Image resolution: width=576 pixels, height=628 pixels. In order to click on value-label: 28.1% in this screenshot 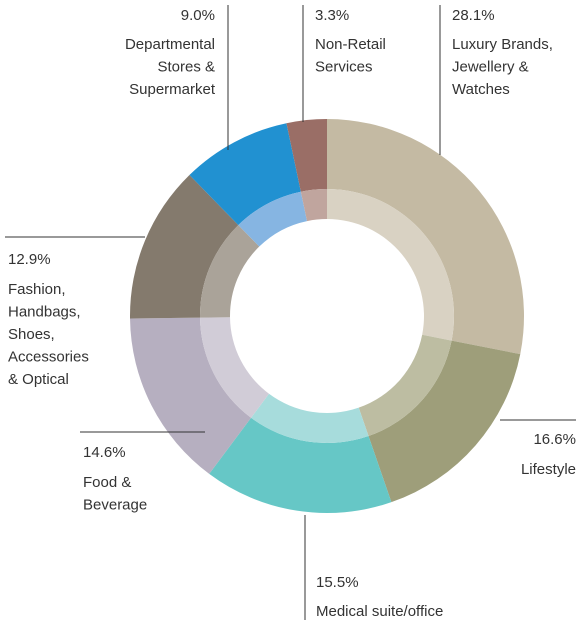, I will do `click(473, 15)`.